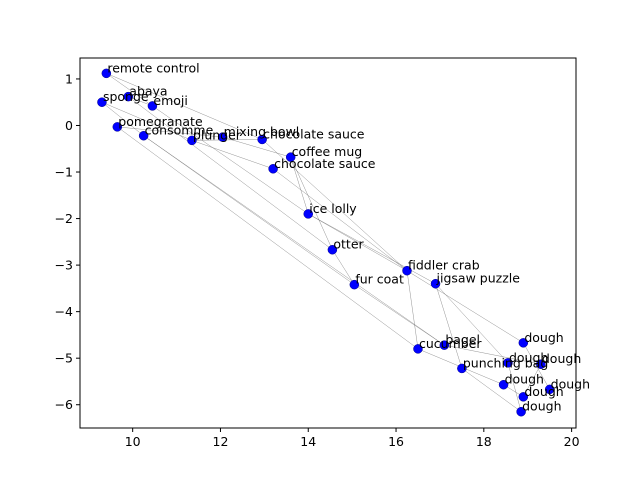 The image size is (640, 480). What do you see at coordinates (444, 265) in the screenshot?
I see `point-label: fiddler crab` at bounding box center [444, 265].